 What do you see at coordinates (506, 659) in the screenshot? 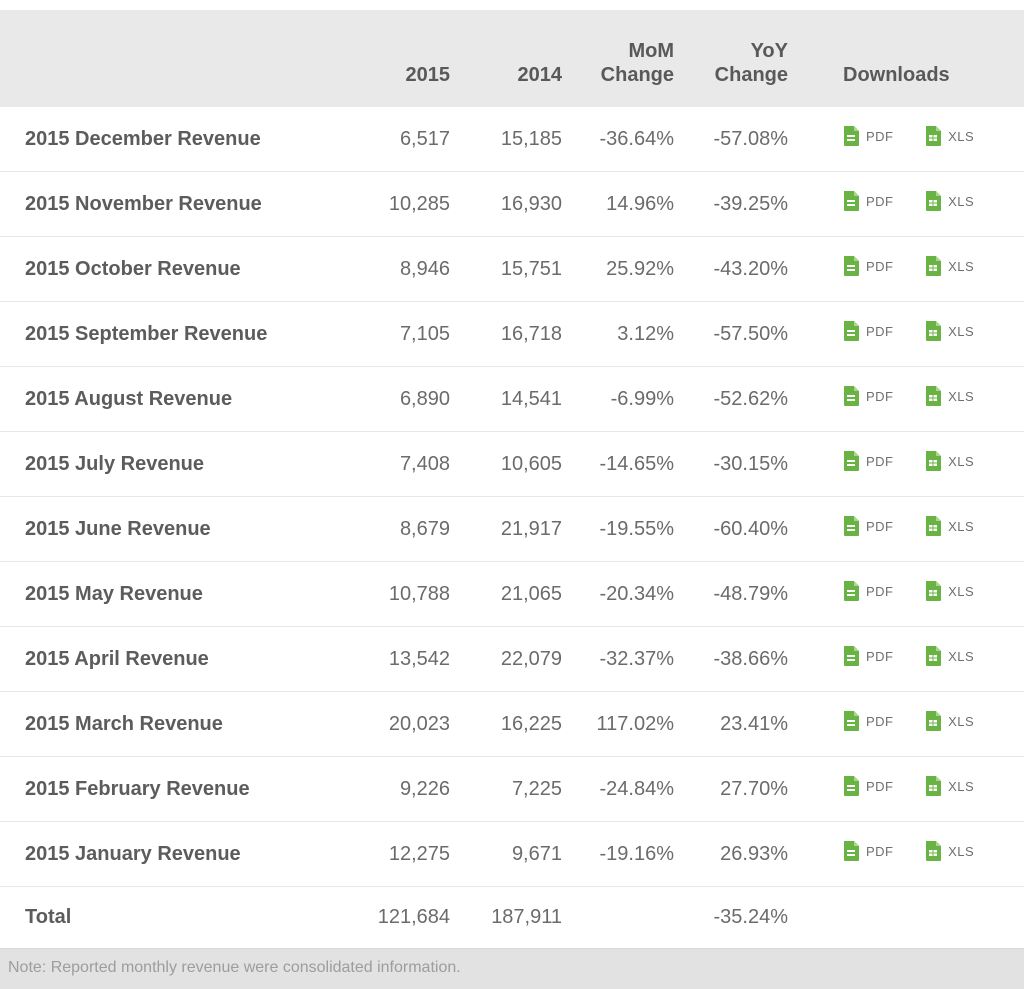
I see `value-2014: 22,079` at bounding box center [506, 659].